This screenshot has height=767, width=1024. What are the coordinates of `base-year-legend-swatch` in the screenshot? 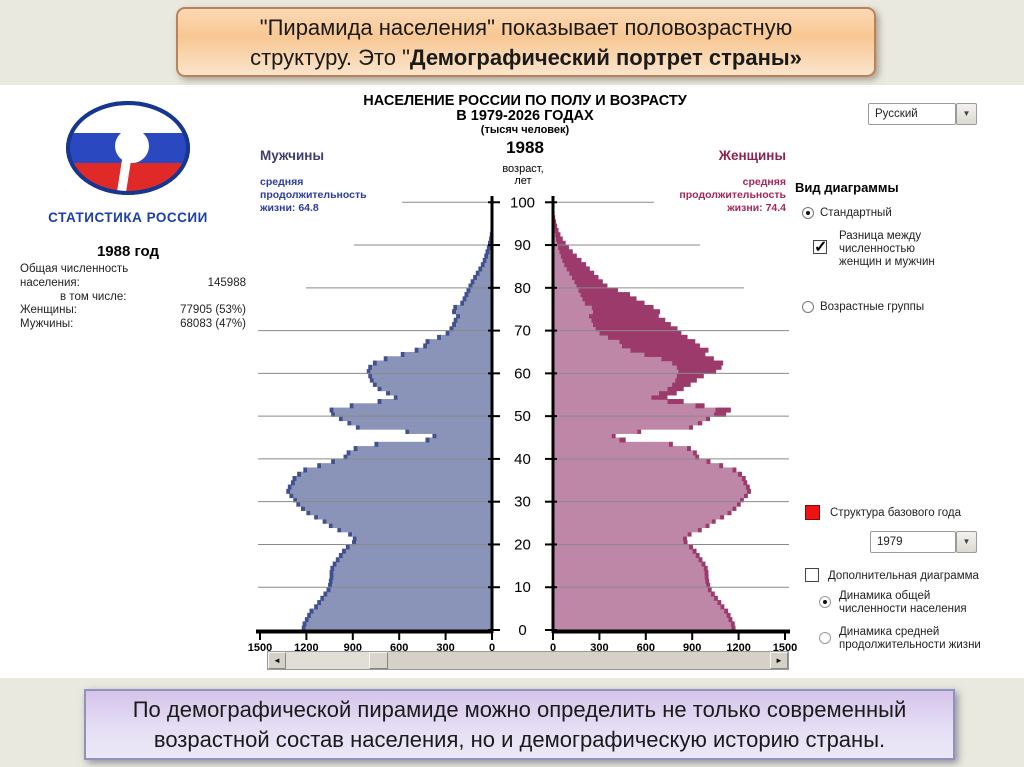 It's located at (812, 512).